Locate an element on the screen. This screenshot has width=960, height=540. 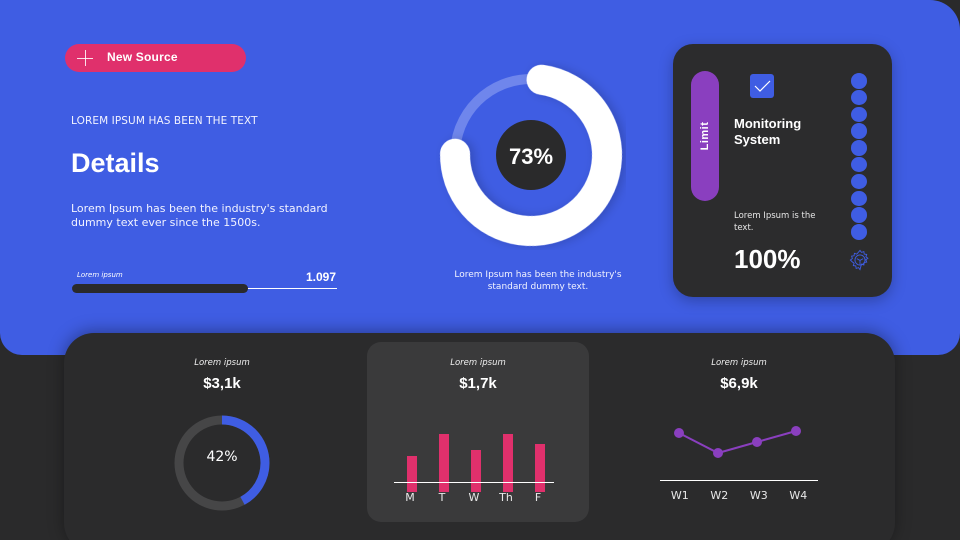
donut-center is located at coordinates (531, 155).